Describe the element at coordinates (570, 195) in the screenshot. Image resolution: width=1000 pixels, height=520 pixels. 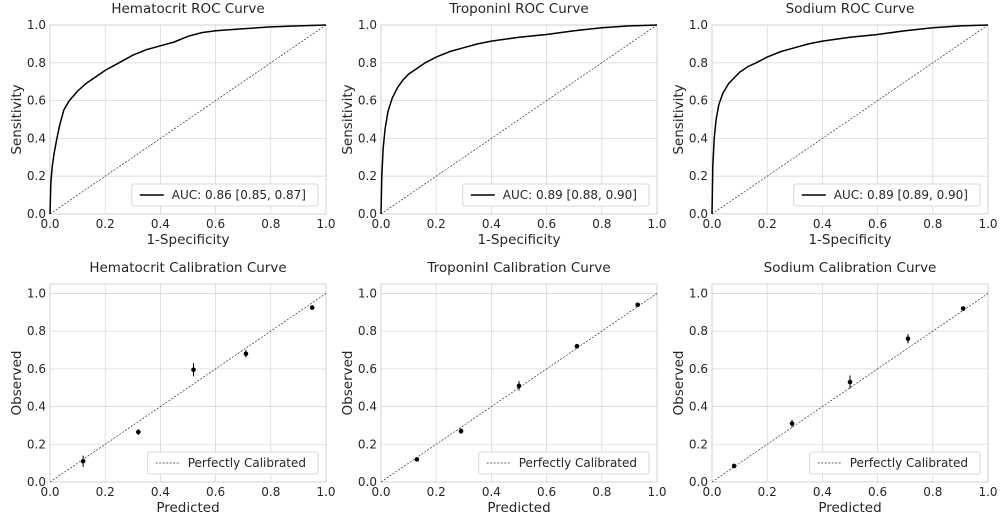
I see `legend-label: AUC: 0.89 [0.88, 0.90]` at that location.